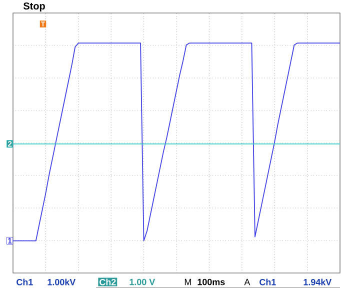 The width and height of the screenshot is (341, 288). I want to click on text: Stop, so click(34, 7).